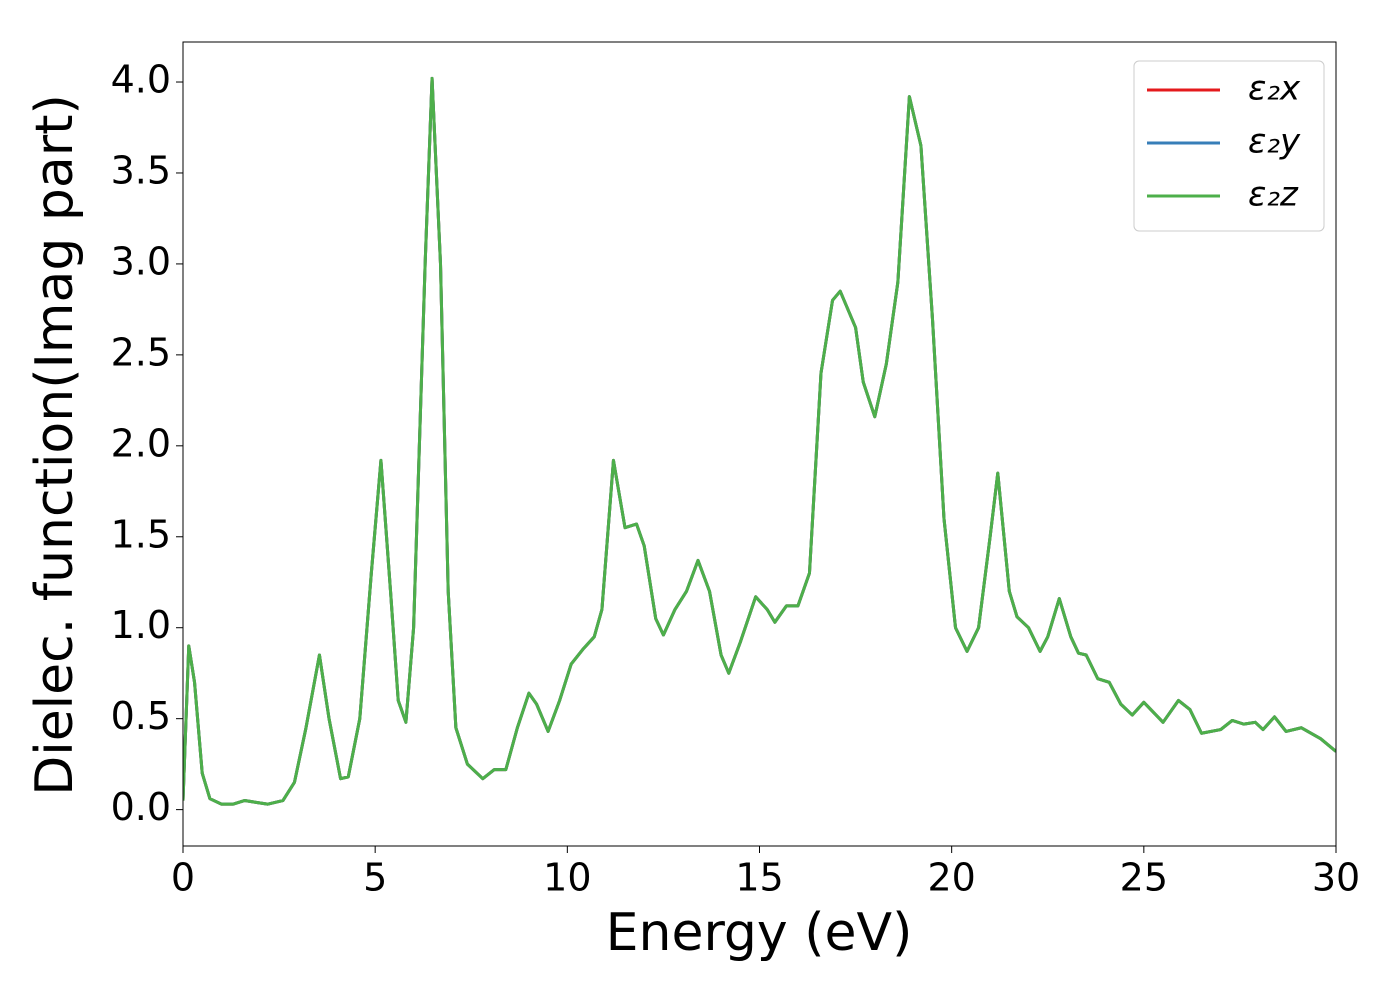  I want to click on legend-box, so click(1229, 146).